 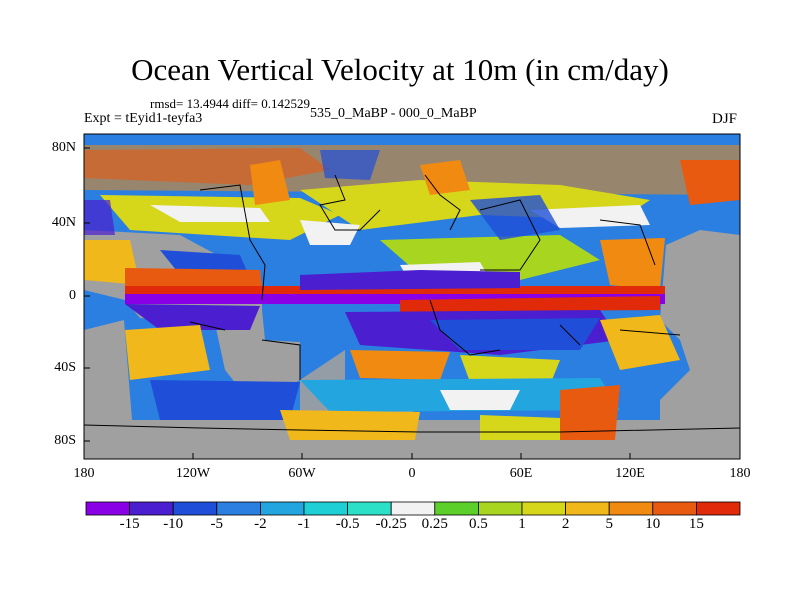 I want to click on colorbar-label: 5, so click(x=609, y=524).